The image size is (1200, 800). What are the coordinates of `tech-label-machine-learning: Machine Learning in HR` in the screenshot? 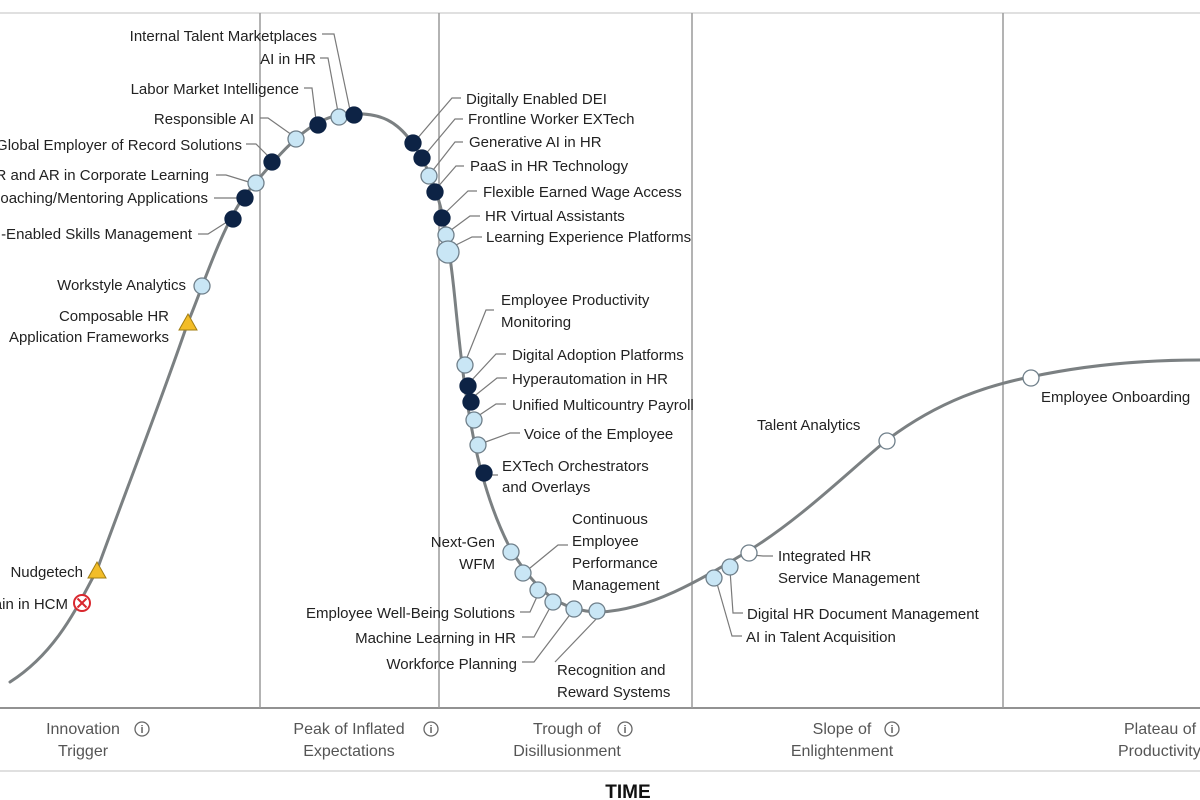 It's located at (435, 638).